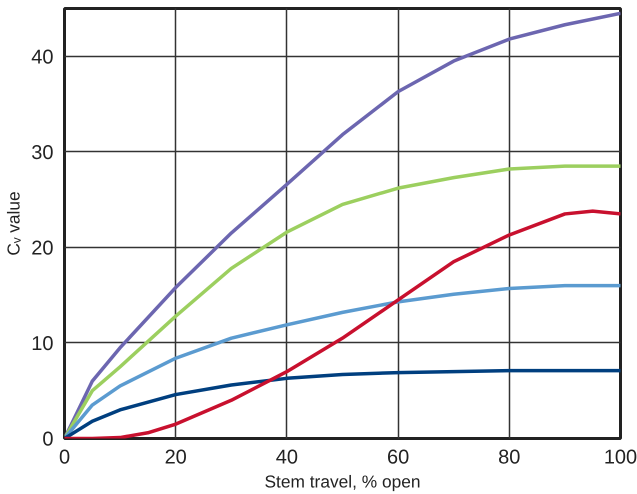 The height and width of the screenshot is (494, 637). I want to click on y-tick-label: 0, so click(48, 439).